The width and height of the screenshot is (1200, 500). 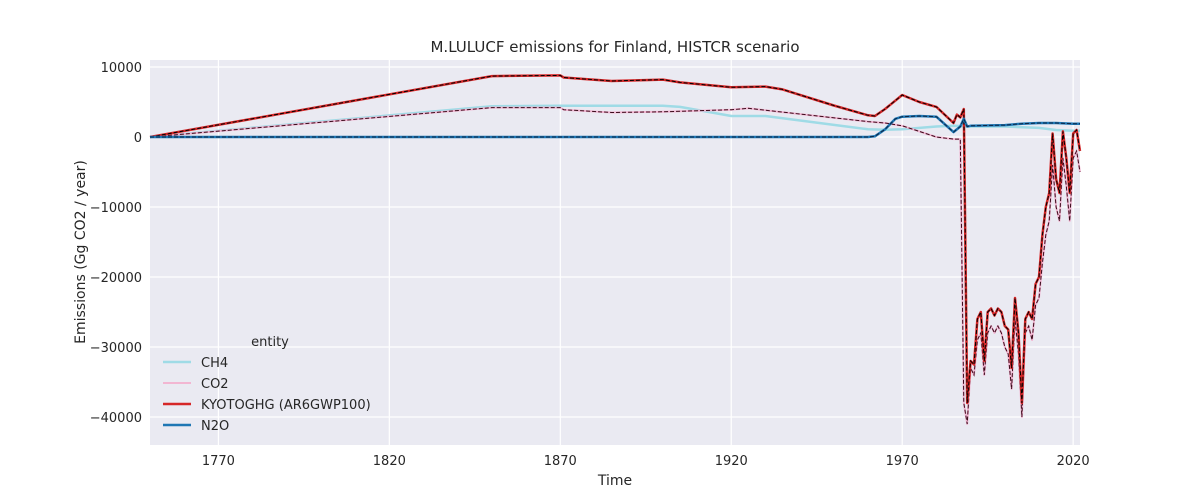 I want to click on x-axis-label: Time, so click(x=614, y=481).